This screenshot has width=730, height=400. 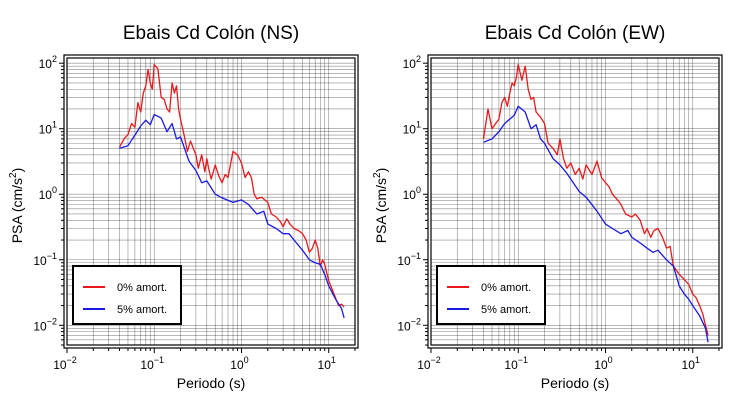 What do you see at coordinates (575, 33) in the screenshot?
I see `chart-title: Ebais Cd Colón (EW)` at bounding box center [575, 33].